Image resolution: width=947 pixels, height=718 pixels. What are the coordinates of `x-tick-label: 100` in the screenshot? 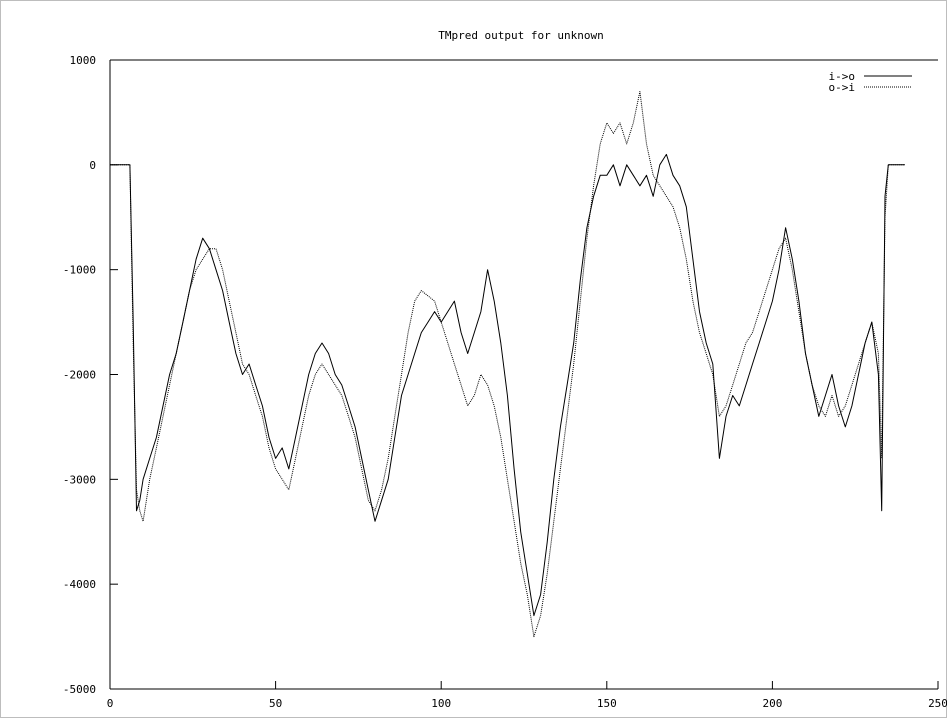 It's located at (441, 703).